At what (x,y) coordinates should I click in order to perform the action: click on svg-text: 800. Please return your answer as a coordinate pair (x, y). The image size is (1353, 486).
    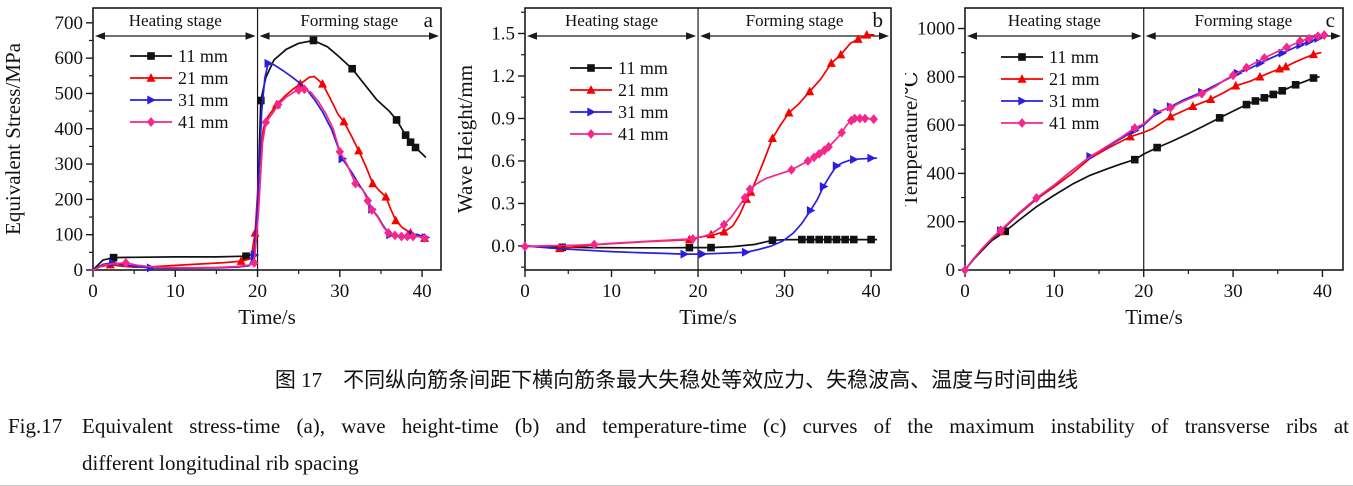
    Looking at the image, I should click on (941, 77).